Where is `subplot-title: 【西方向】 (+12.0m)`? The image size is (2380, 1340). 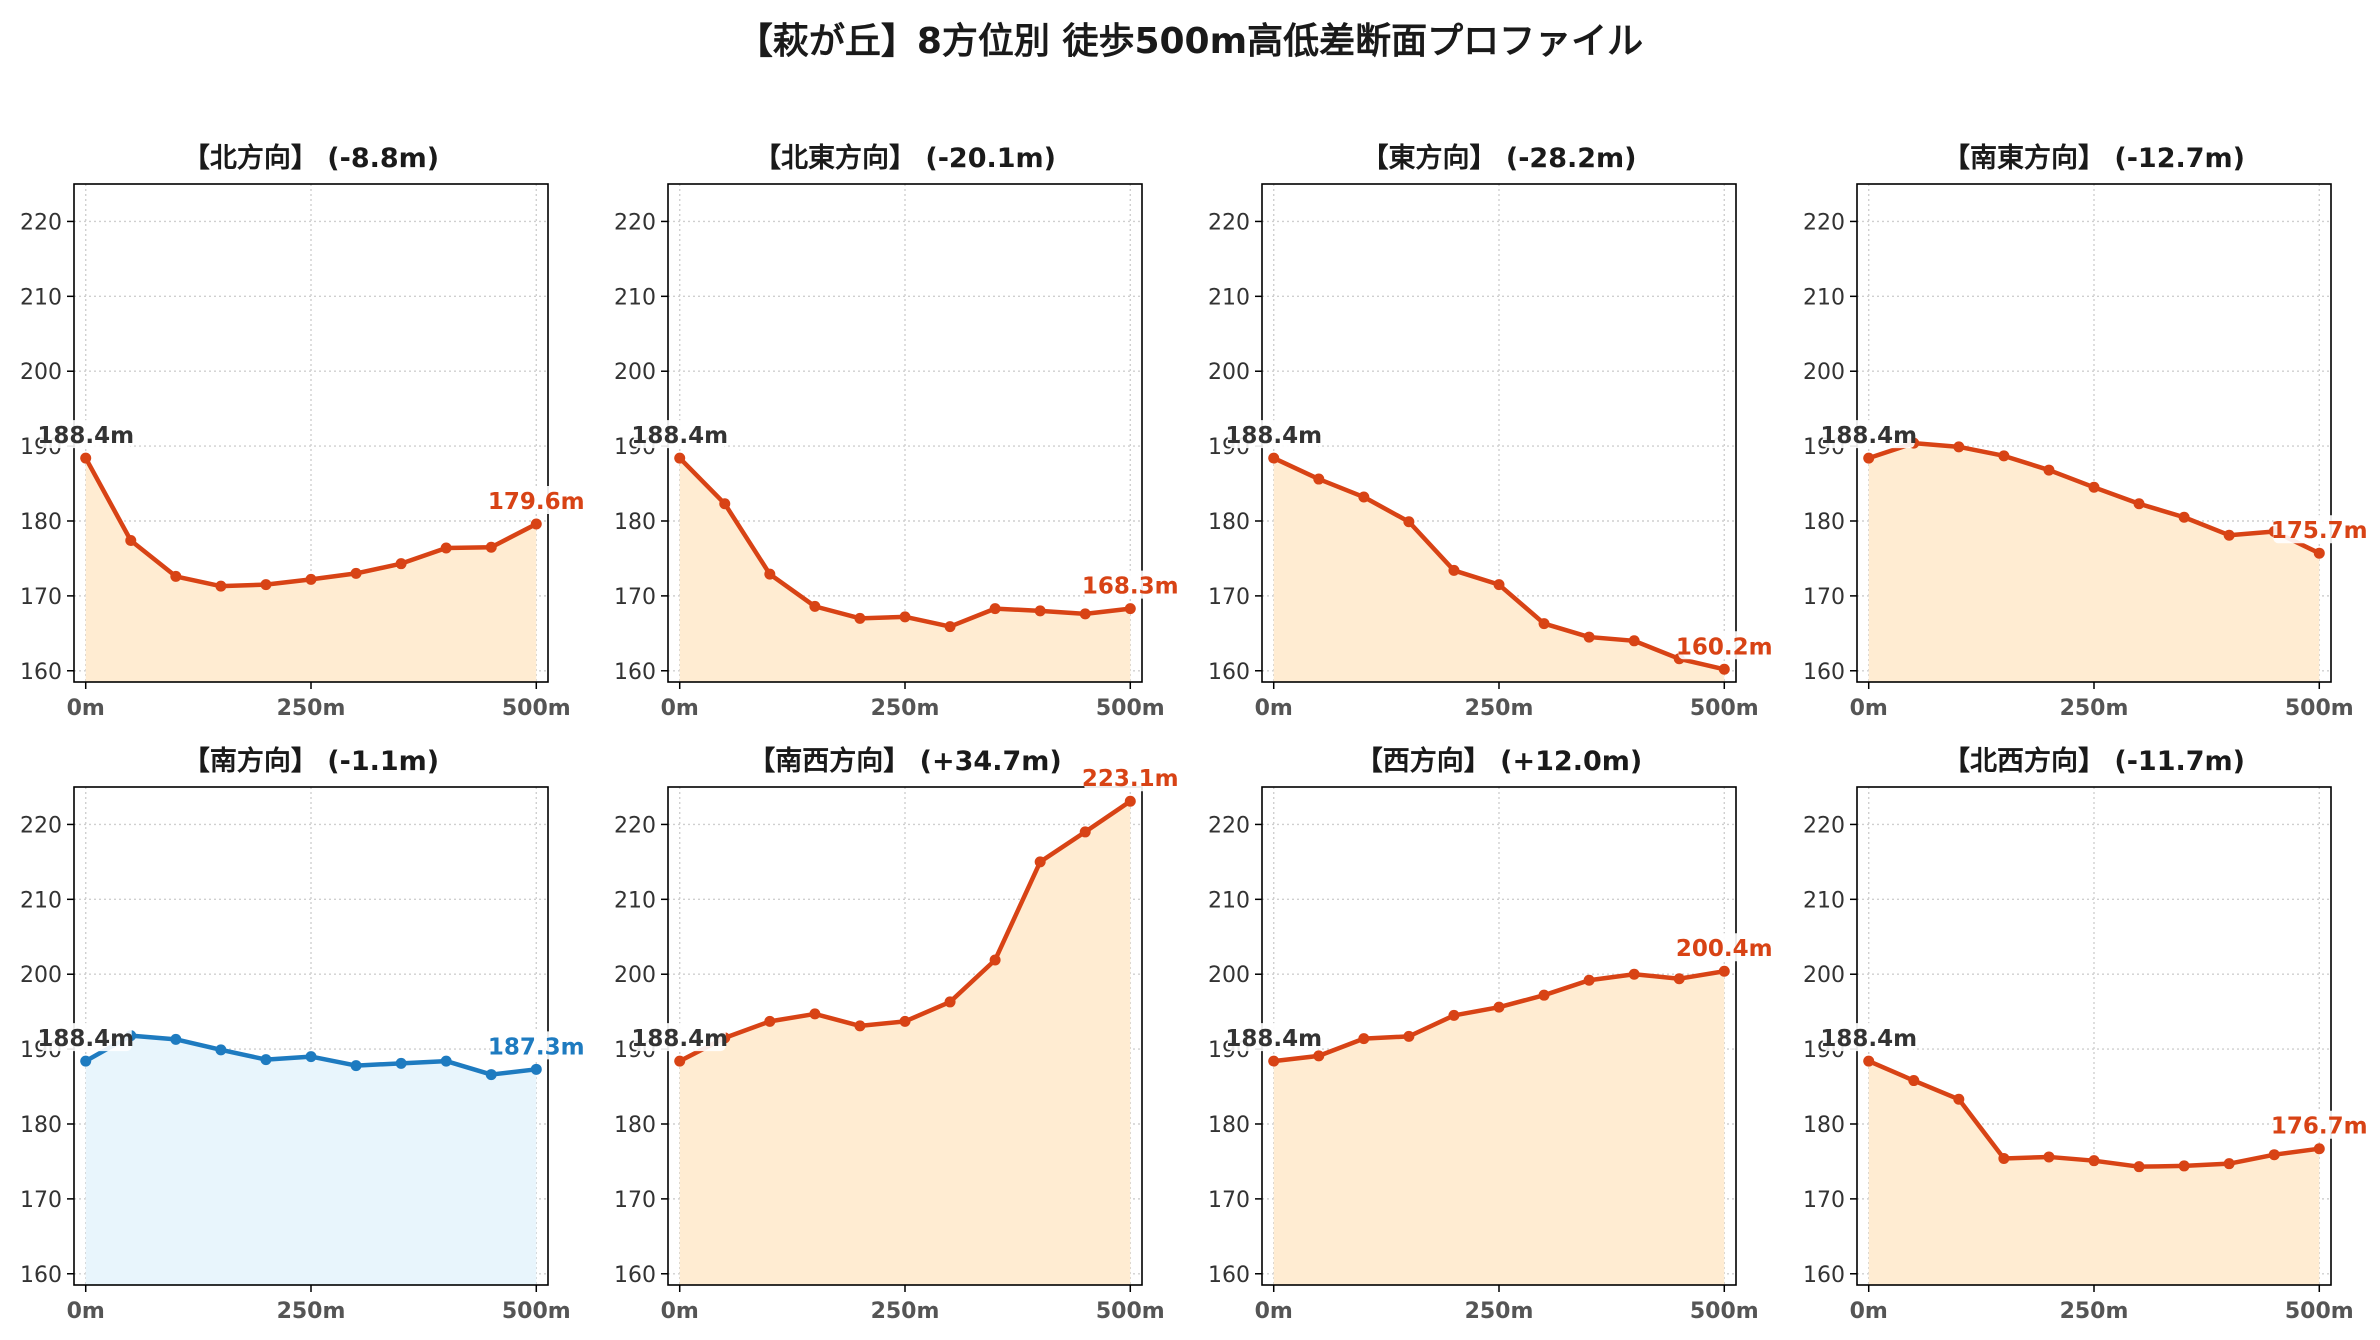
subplot-title: 【西方向】 (+12.0m) is located at coordinates (1499, 761).